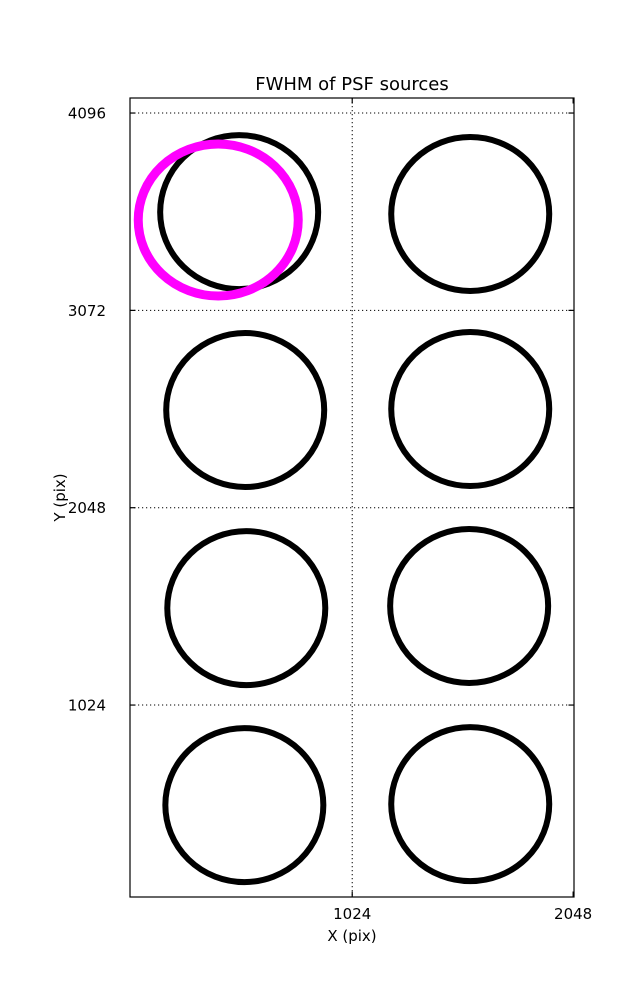 Image resolution: width=637 pixels, height=1000 pixels. What do you see at coordinates (87, 311) in the screenshot?
I see `y-tick-label: 3072` at bounding box center [87, 311].